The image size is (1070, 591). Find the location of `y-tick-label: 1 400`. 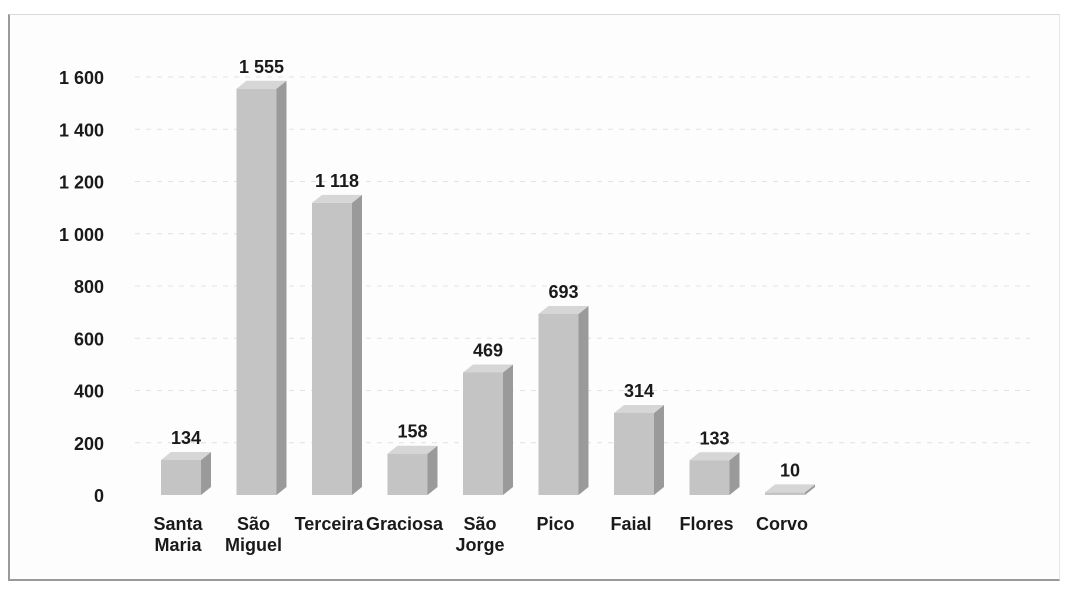

y-tick-label: 1 400 is located at coordinates (81, 130).